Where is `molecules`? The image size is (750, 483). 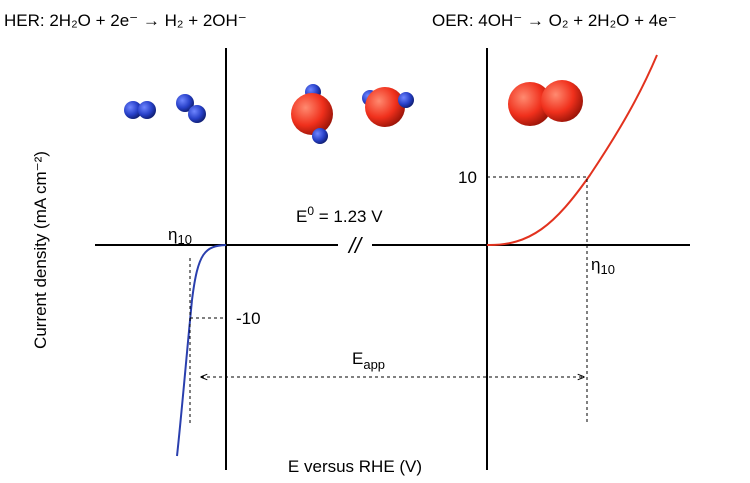
molecules is located at coordinates (353, 112).